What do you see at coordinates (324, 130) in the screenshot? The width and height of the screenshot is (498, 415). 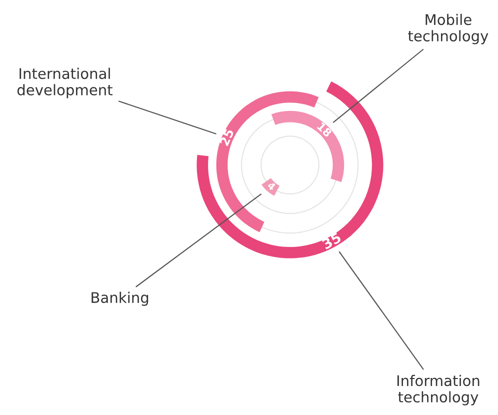 I see `data-label: 18` at bounding box center [324, 130].